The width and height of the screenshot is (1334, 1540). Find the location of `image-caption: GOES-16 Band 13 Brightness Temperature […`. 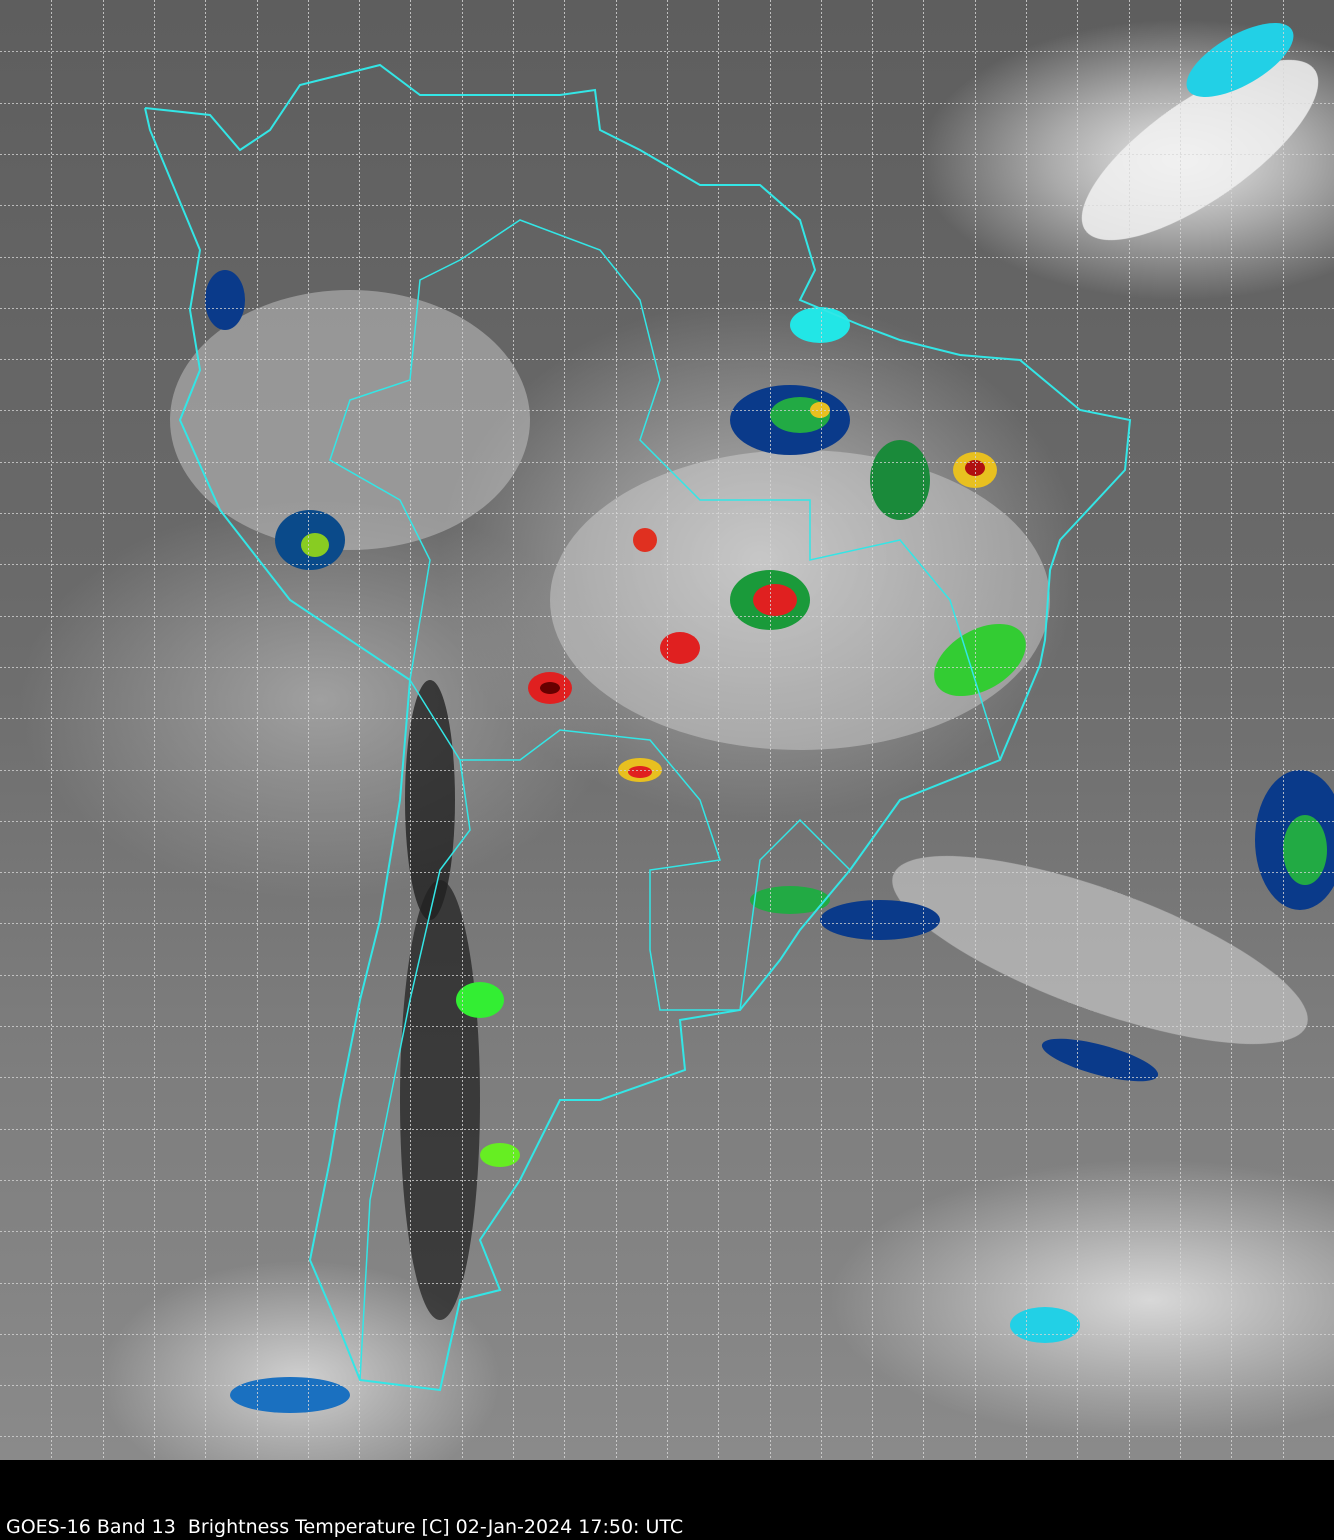

image-caption: GOES-16 Band 13 Brightness Temperature [… is located at coordinates (345, 1527).